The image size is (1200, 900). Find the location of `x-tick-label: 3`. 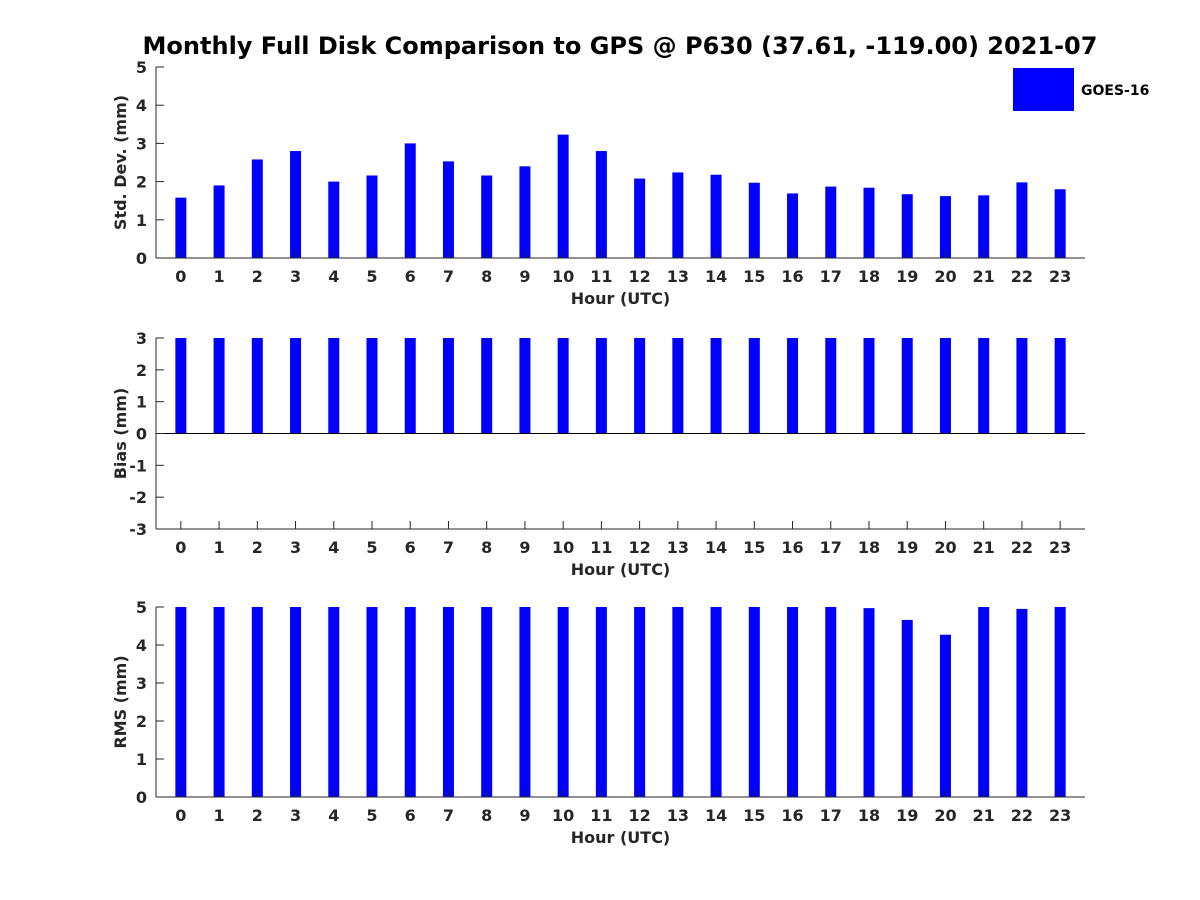

x-tick-label: 3 is located at coordinates (295, 276).